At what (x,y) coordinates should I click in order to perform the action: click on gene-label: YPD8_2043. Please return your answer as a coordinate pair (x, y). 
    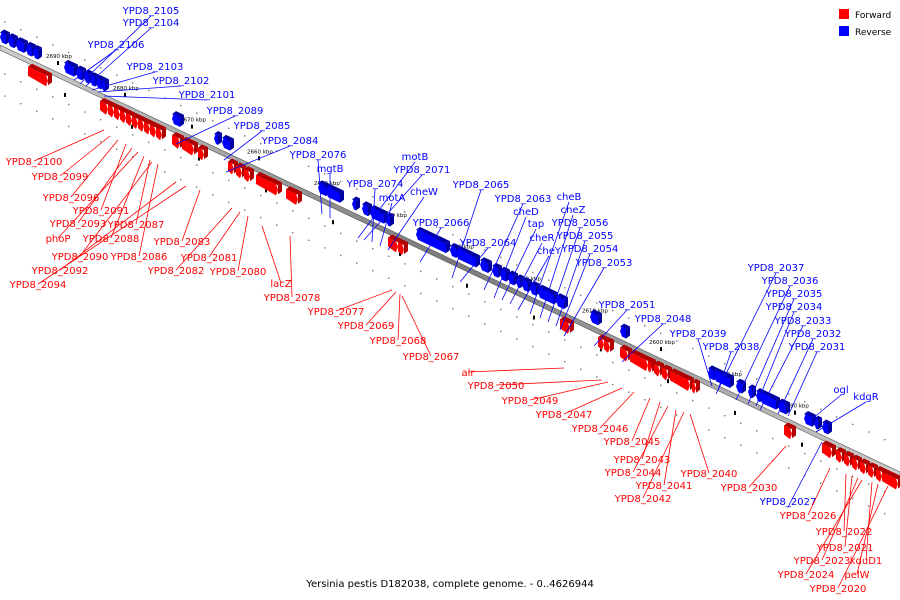
    Looking at the image, I should click on (642, 460).